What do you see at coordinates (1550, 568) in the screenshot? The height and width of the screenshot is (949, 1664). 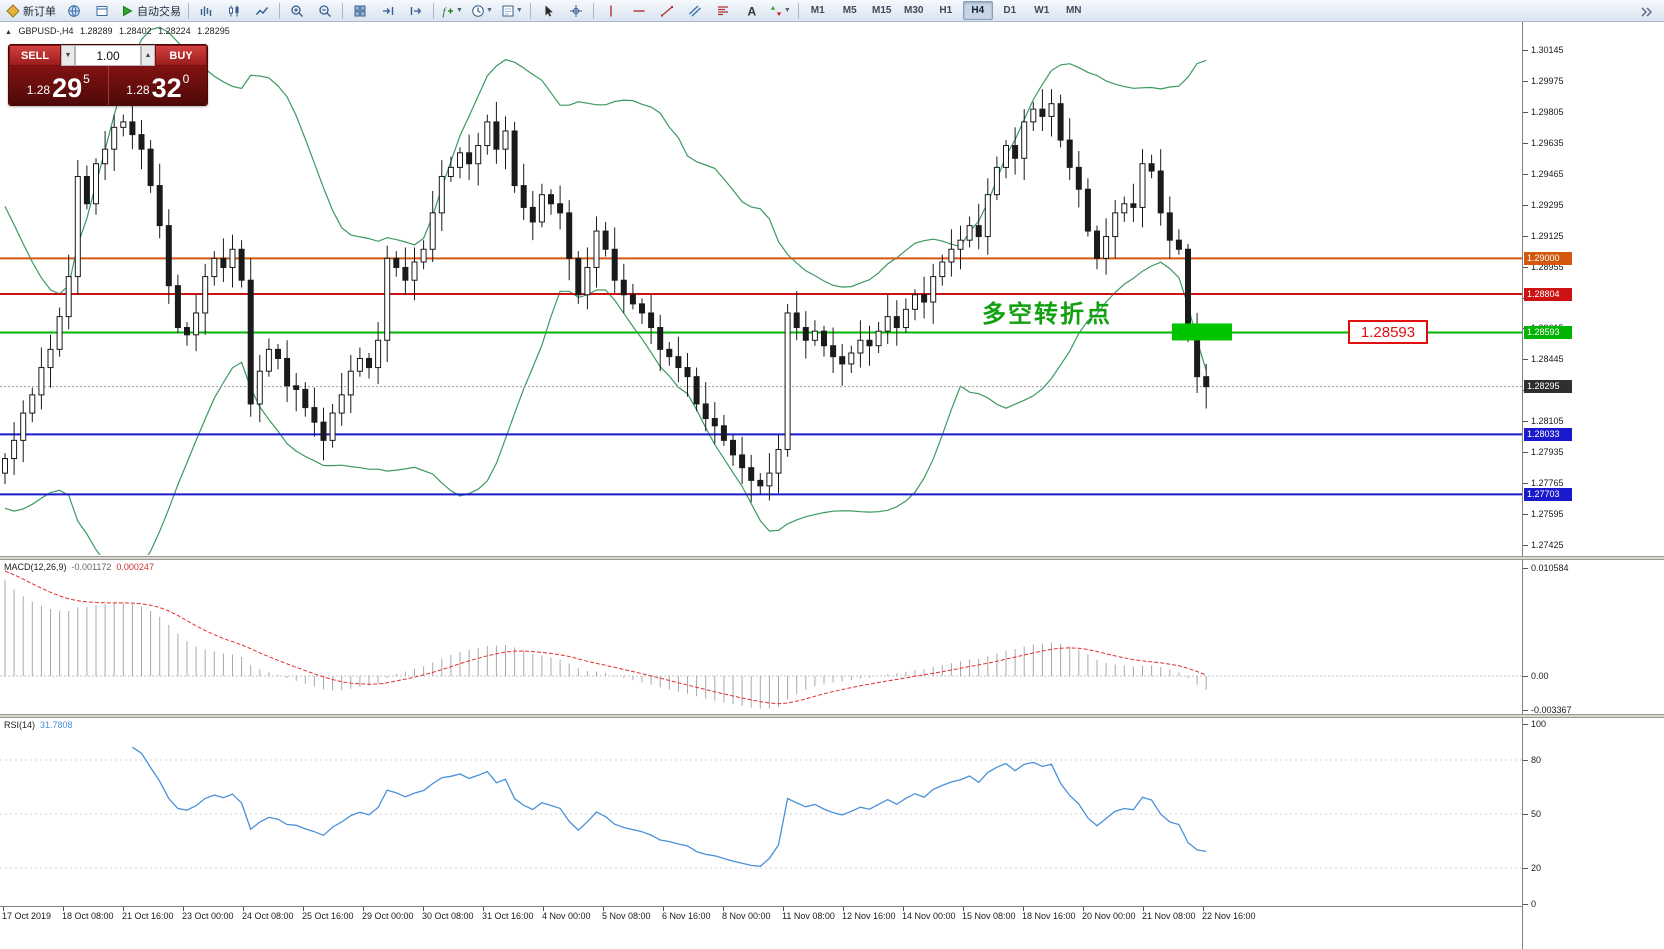 I see `macd-tick-label: 0.010584` at bounding box center [1550, 568].